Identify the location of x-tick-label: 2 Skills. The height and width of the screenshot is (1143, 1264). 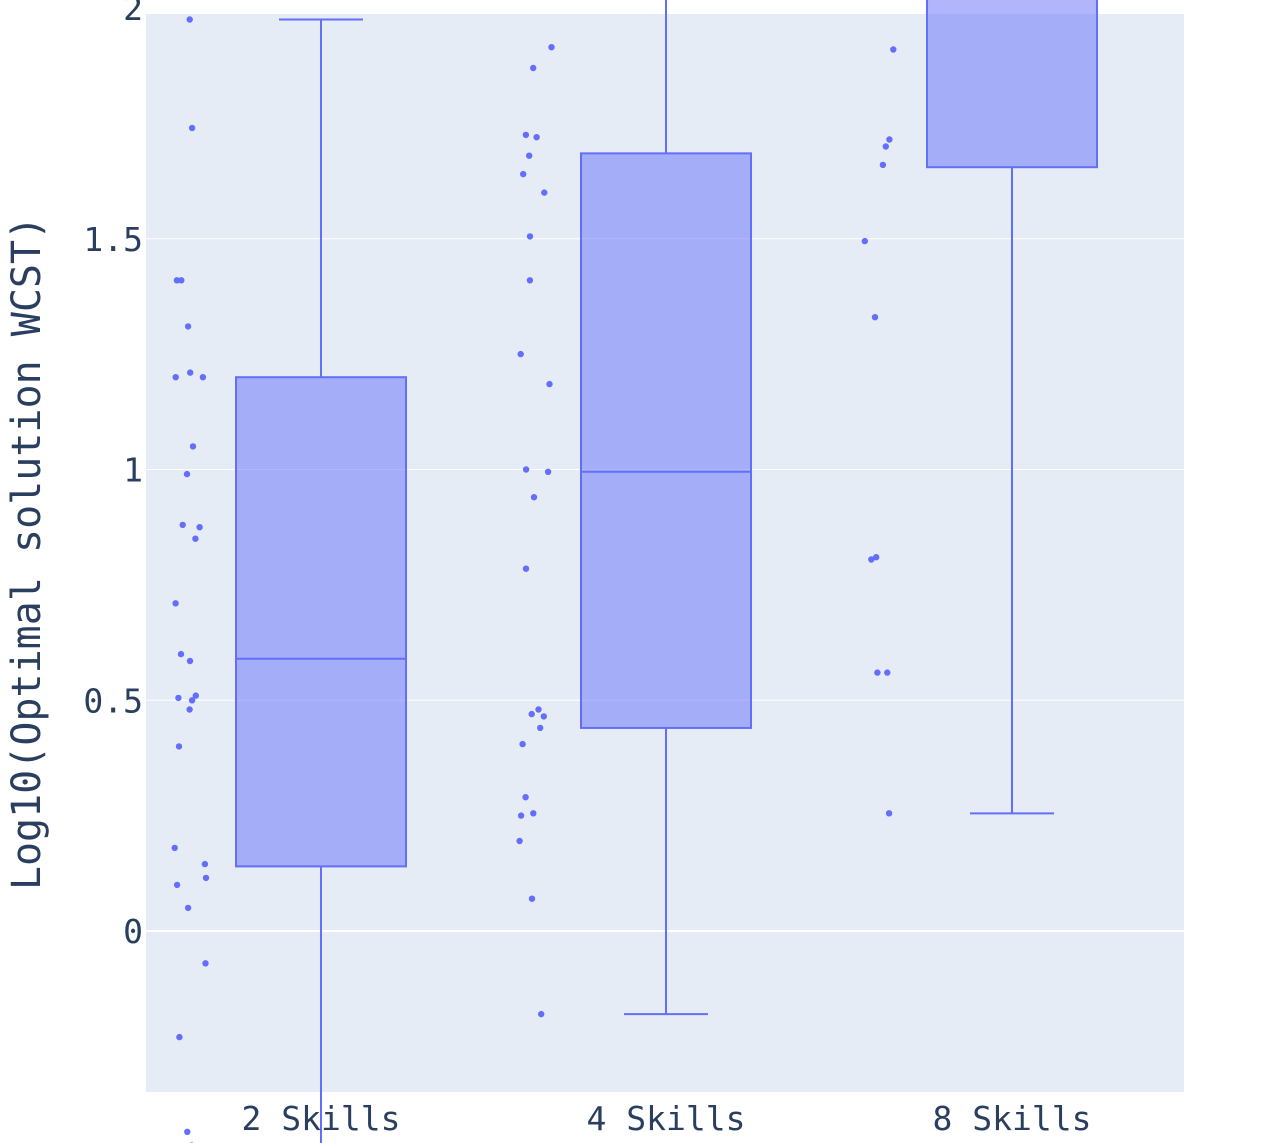
(321, 1118).